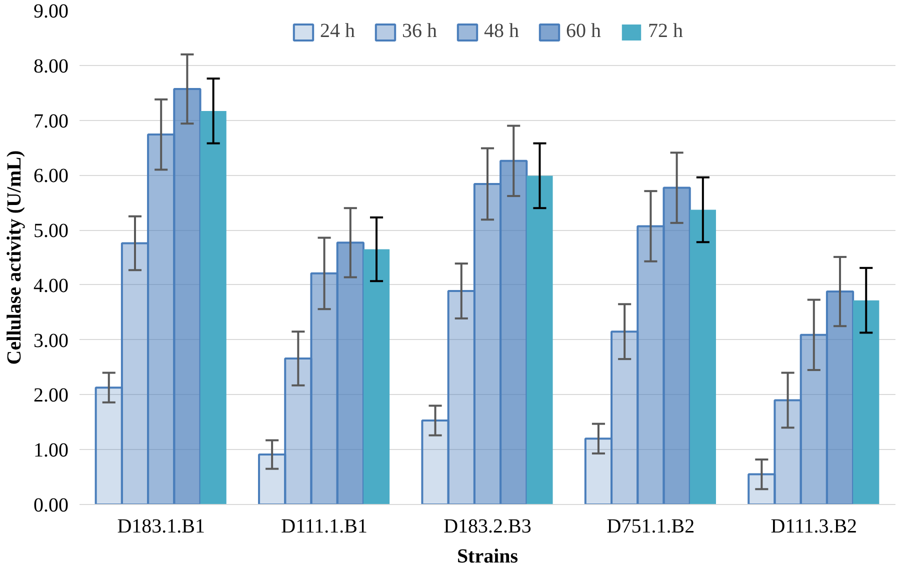 The image size is (907, 579). Describe the element at coordinates (324, 527) in the screenshot. I see `x-tick-label: D111.1.B1` at that location.